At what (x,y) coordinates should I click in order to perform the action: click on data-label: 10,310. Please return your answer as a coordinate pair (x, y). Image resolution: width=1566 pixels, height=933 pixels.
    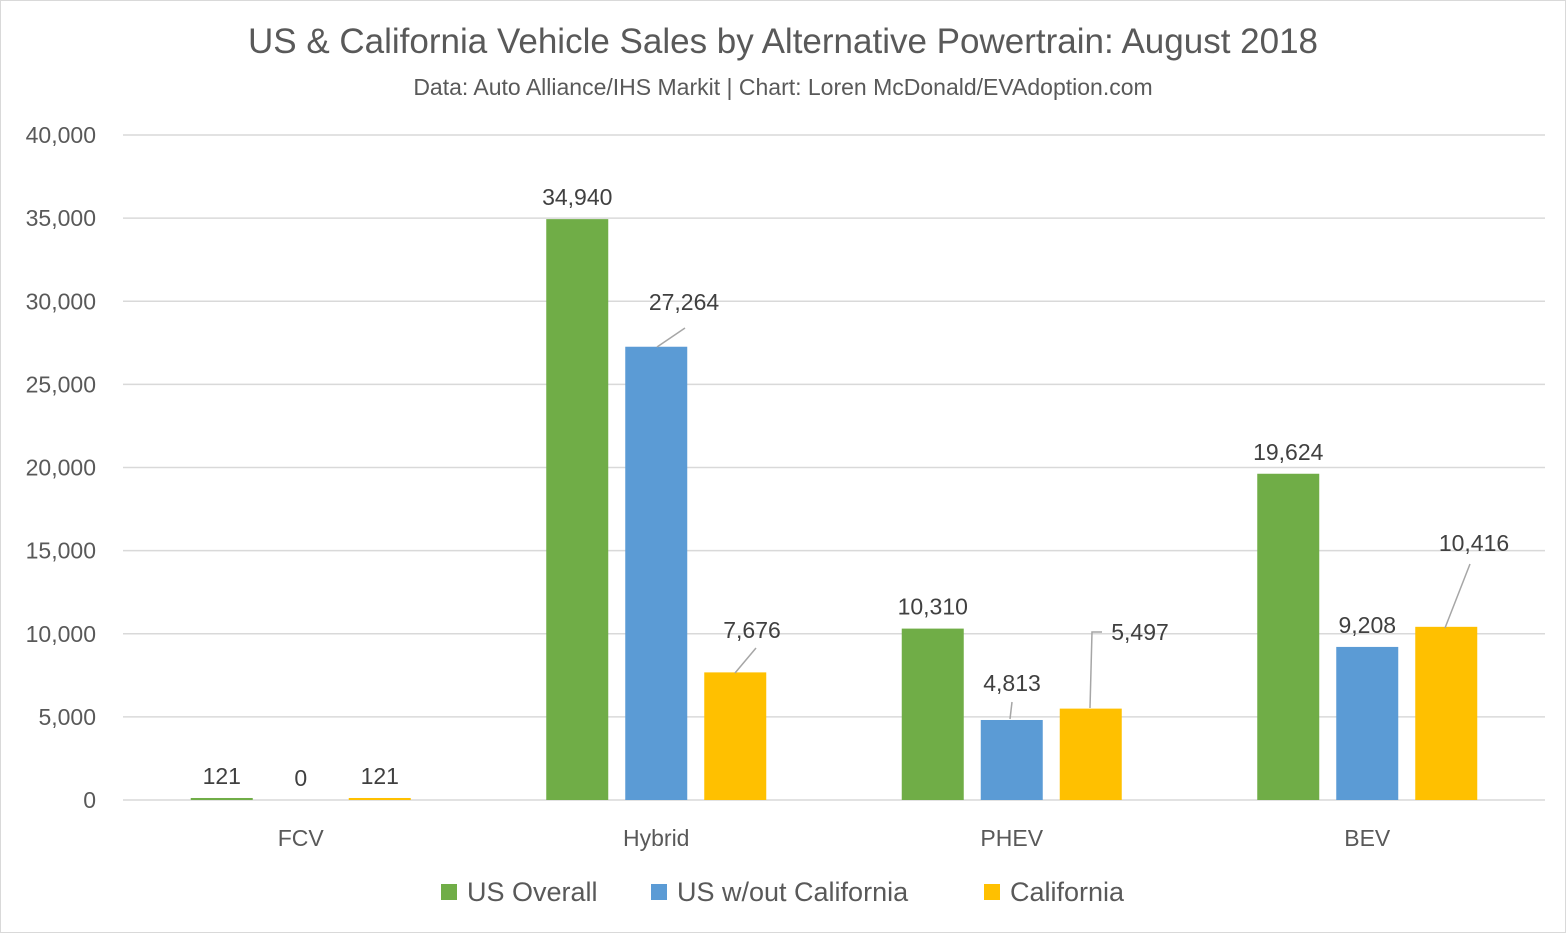
    Looking at the image, I should click on (933, 607).